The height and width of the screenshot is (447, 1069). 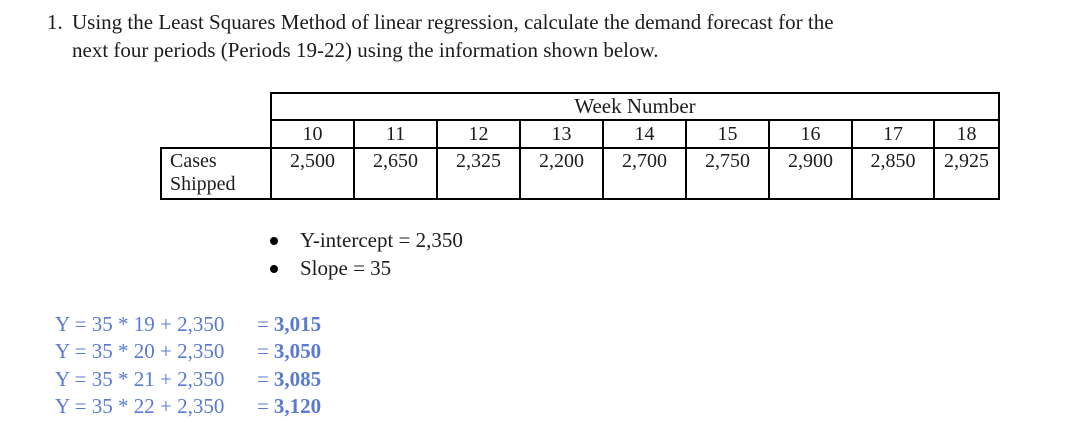 What do you see at coordinates (644, 134) in the screenshot?
I see `week-cell: 14` at bounding box center [644, 134].